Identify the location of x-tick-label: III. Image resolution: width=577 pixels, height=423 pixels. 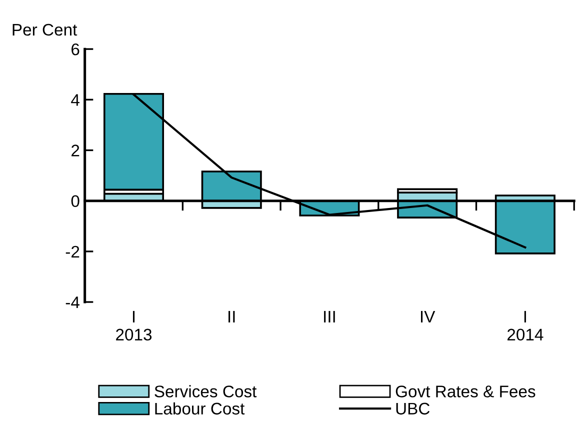
(329, 316).